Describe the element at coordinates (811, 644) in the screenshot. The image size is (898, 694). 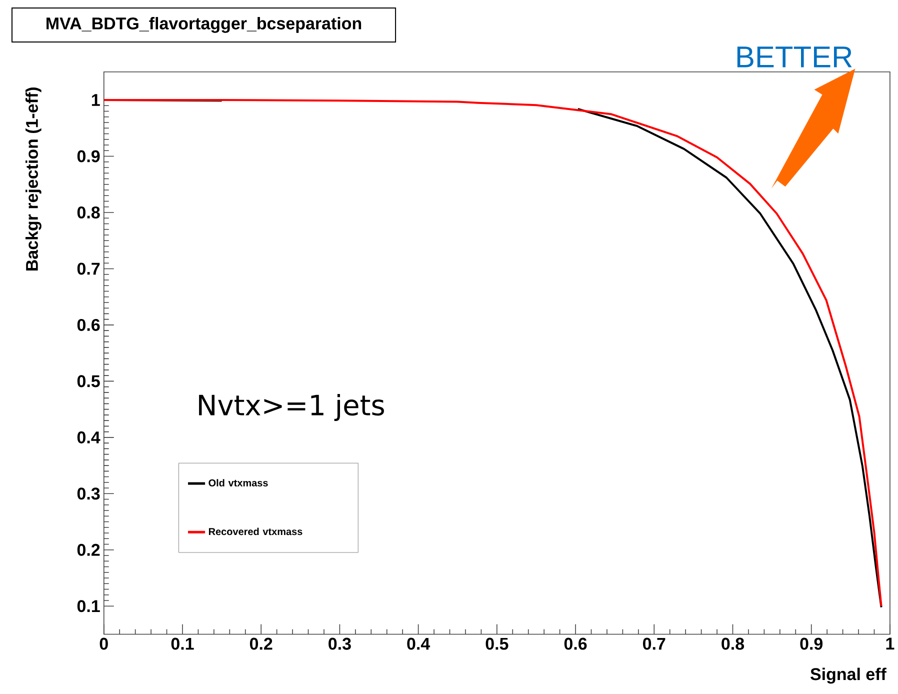
I see `x-tick-label: 0.9` at that location.